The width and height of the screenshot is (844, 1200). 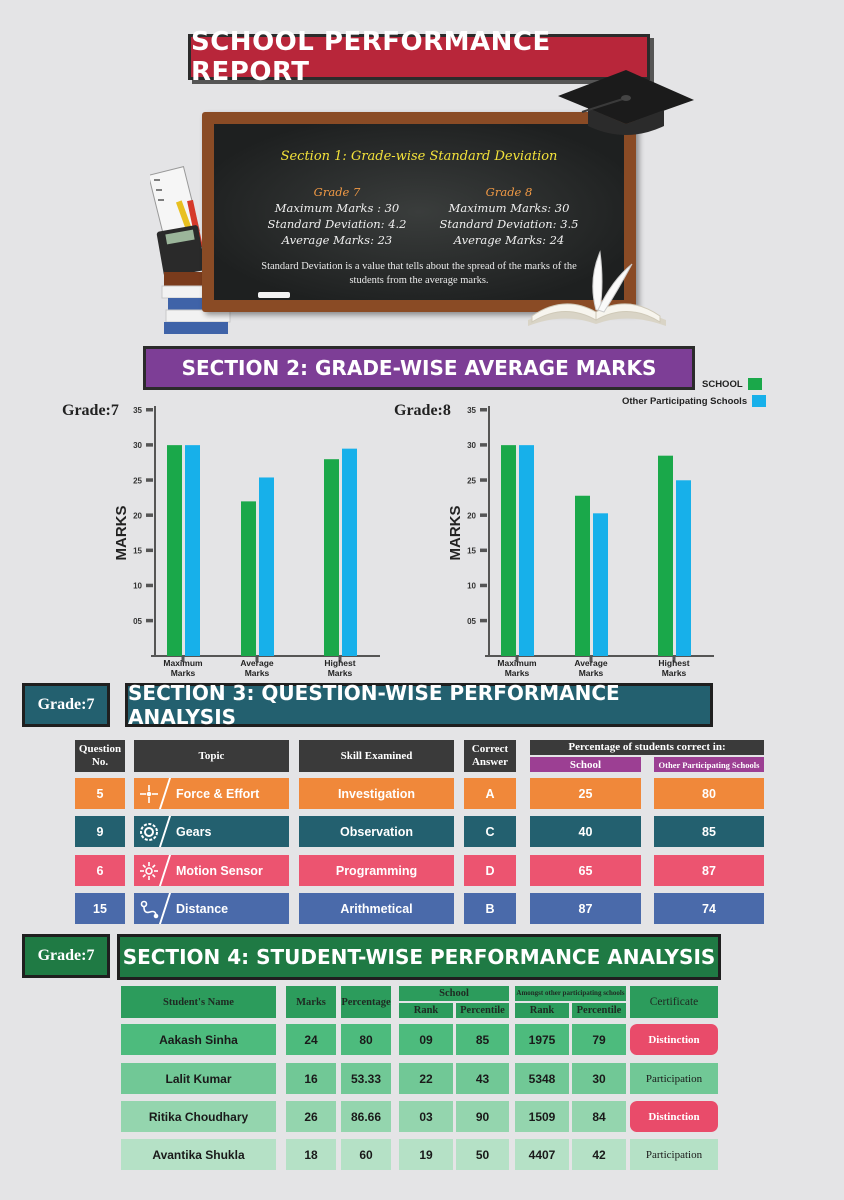 I want to click on col-header-question-line2: No., so click(x=100, y=762).